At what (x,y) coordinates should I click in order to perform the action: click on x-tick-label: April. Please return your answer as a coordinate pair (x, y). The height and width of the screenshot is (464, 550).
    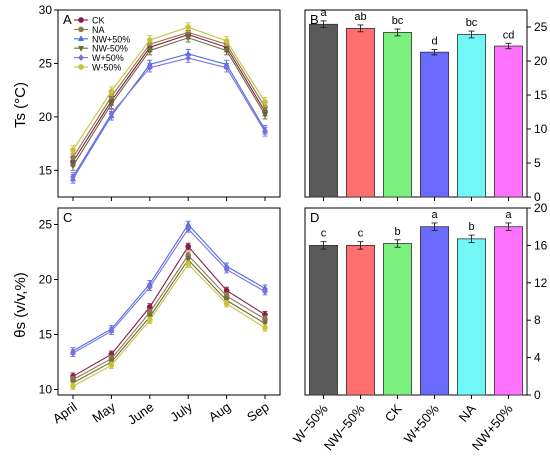
    Looking at the image, I should click on (65, 412).